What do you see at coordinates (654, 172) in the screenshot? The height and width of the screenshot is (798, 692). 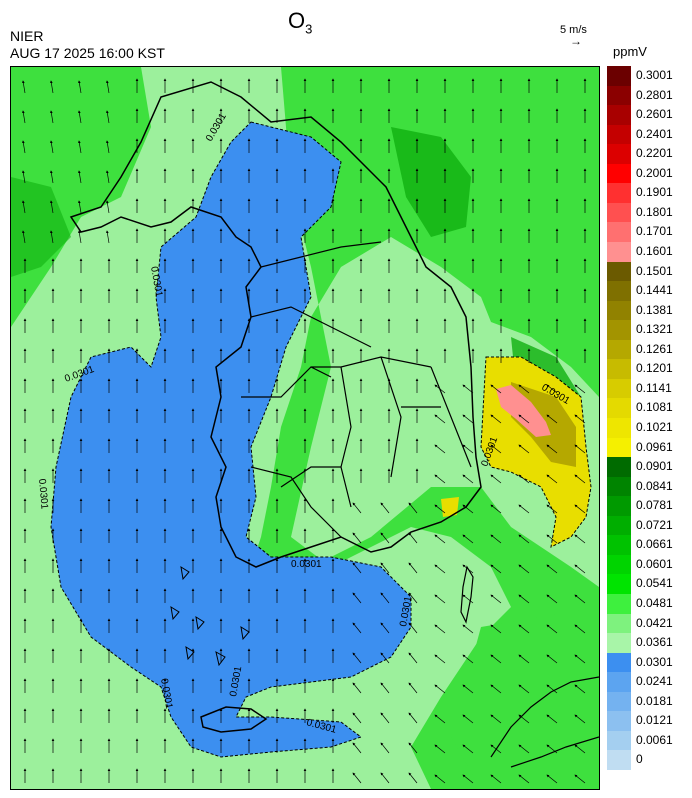 I see `legend-label: 0.2001` at bounding box center [654, 172].